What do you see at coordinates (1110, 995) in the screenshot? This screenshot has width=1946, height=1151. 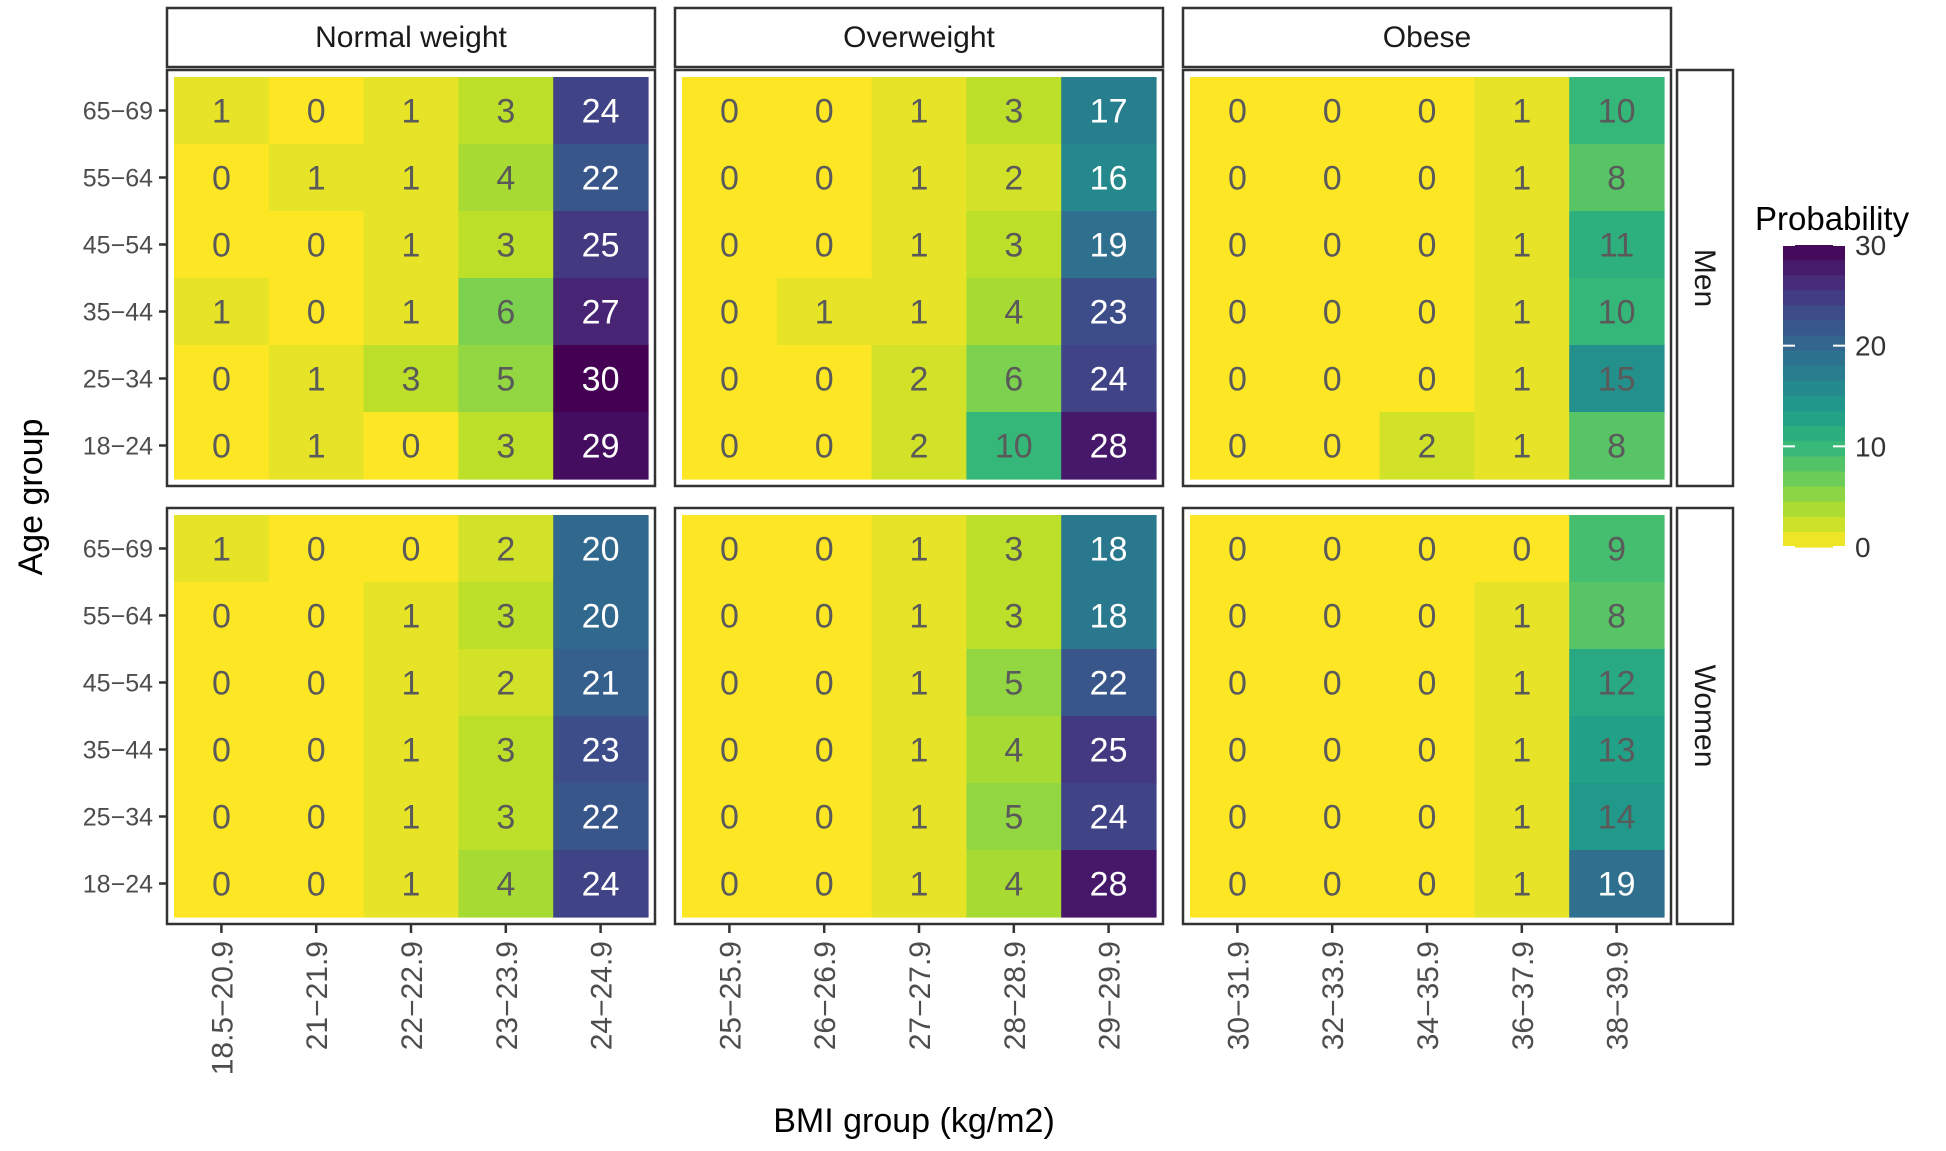 I see `x-tick-label: 29−29.9` at bounding box center [1110, 995].